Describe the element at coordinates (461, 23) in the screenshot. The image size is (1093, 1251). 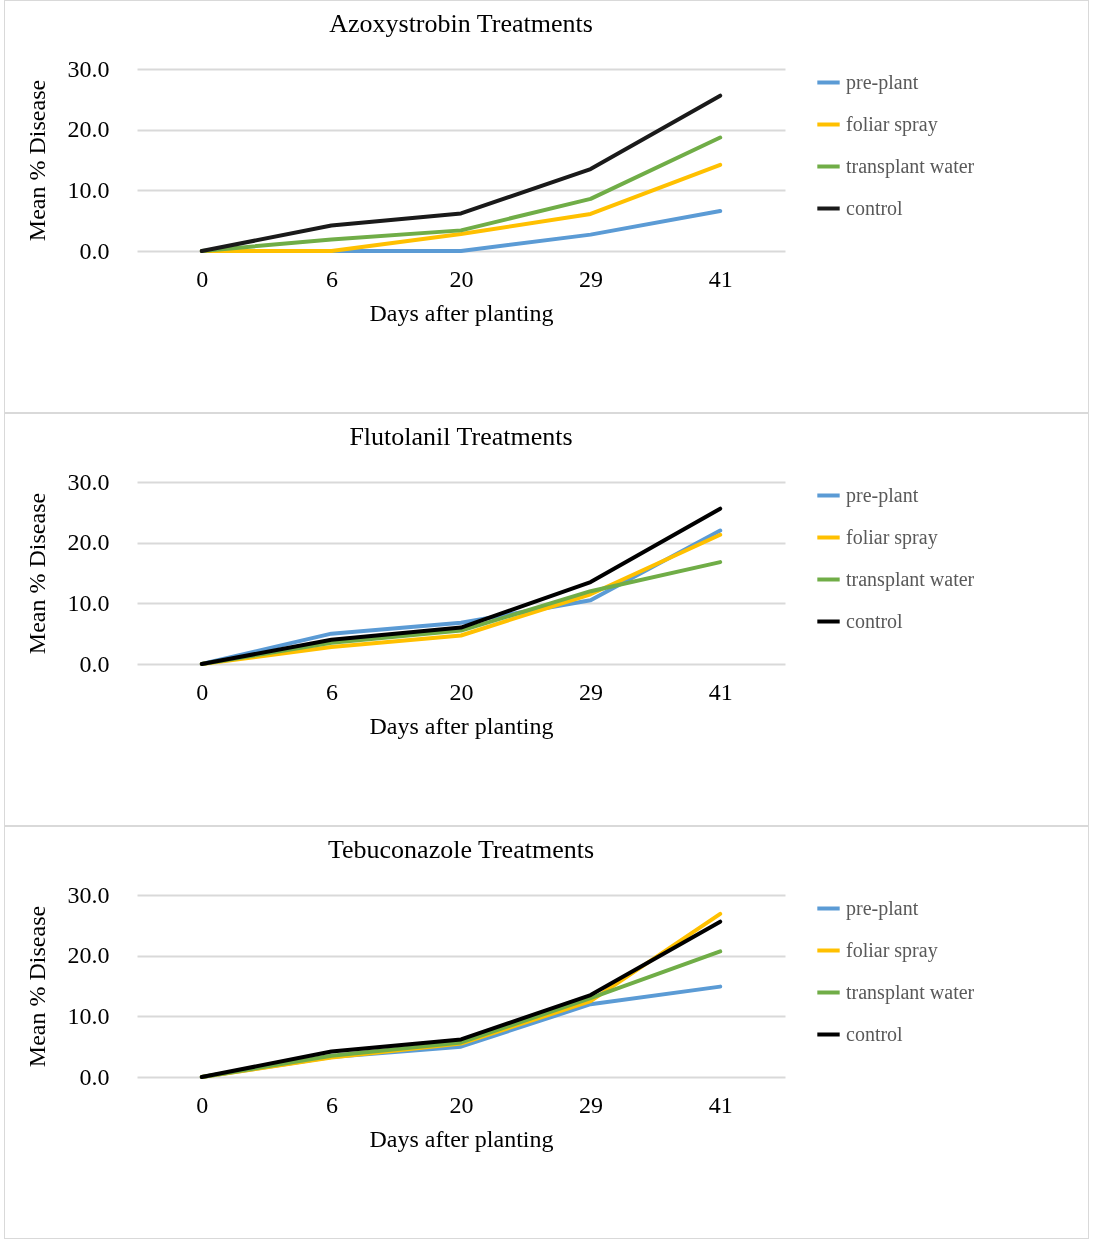
I see `chart-title: Azoxystrobin Treatments` at that location.